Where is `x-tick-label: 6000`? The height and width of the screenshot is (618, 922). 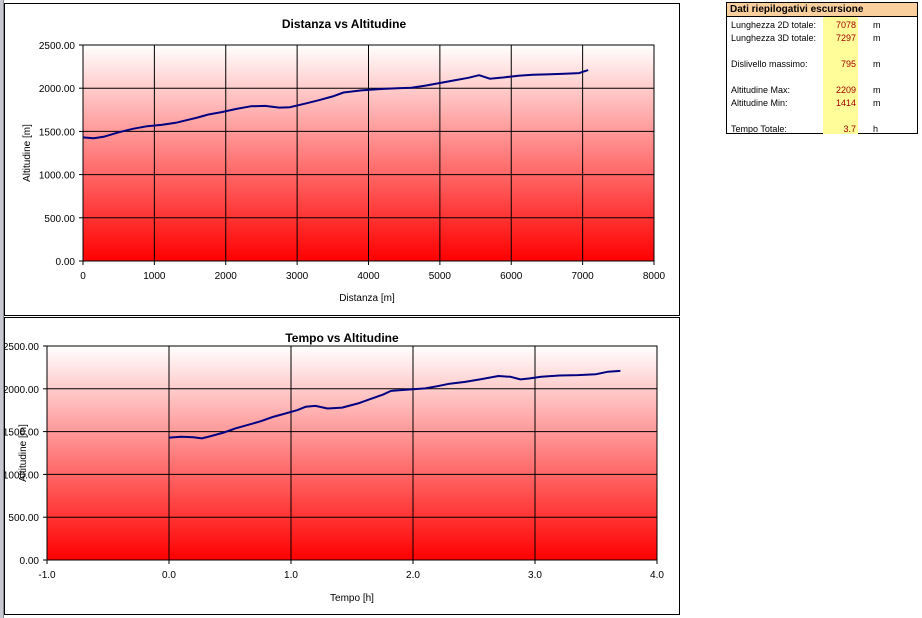 x-tick-label: 6000 is located at coordinates (511, 276).